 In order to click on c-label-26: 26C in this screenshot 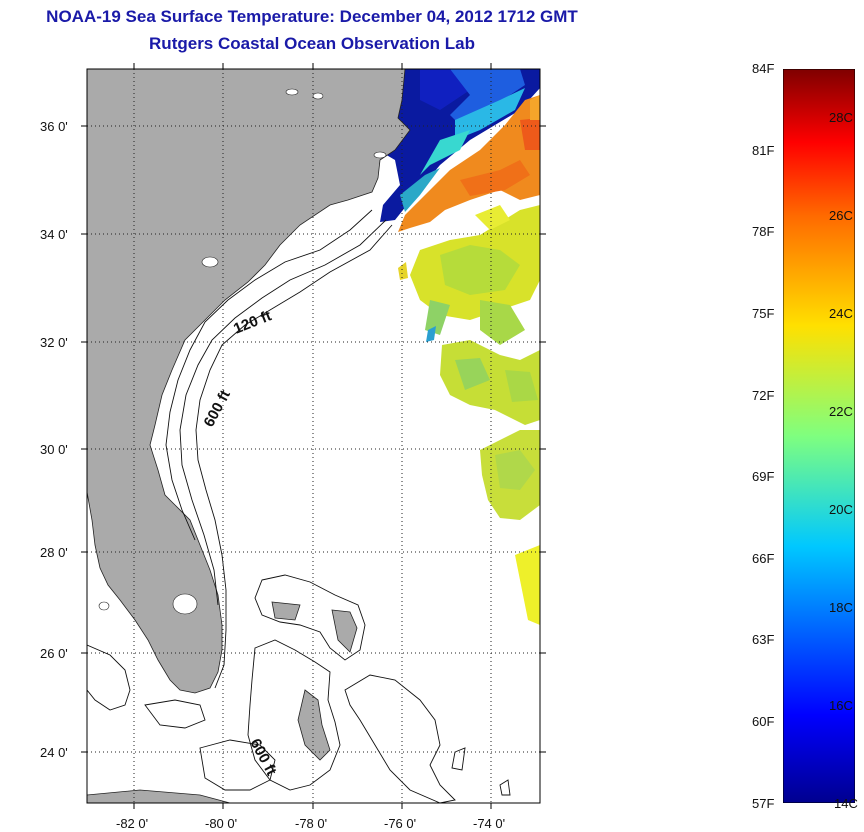, I will do `click(841, 215)`.